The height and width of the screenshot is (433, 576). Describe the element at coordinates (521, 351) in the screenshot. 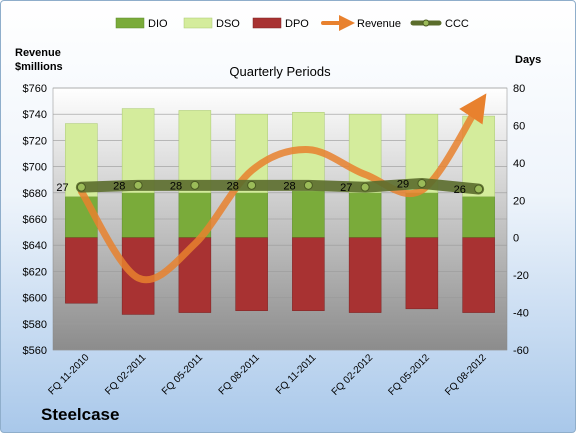

I see `right-axis-tick-label: -60` at that location.